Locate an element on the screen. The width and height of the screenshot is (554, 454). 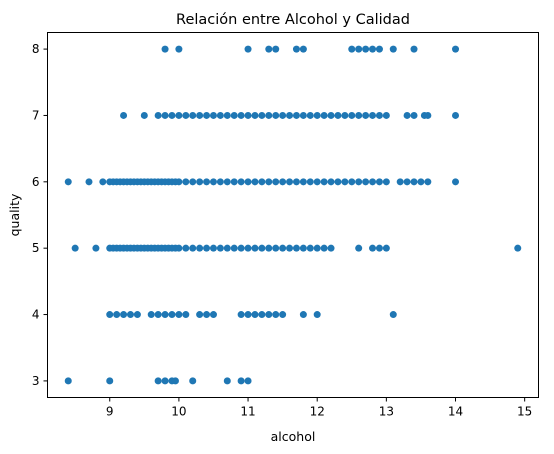
y-tick-label: 4 is located at coordinates (36, 315).